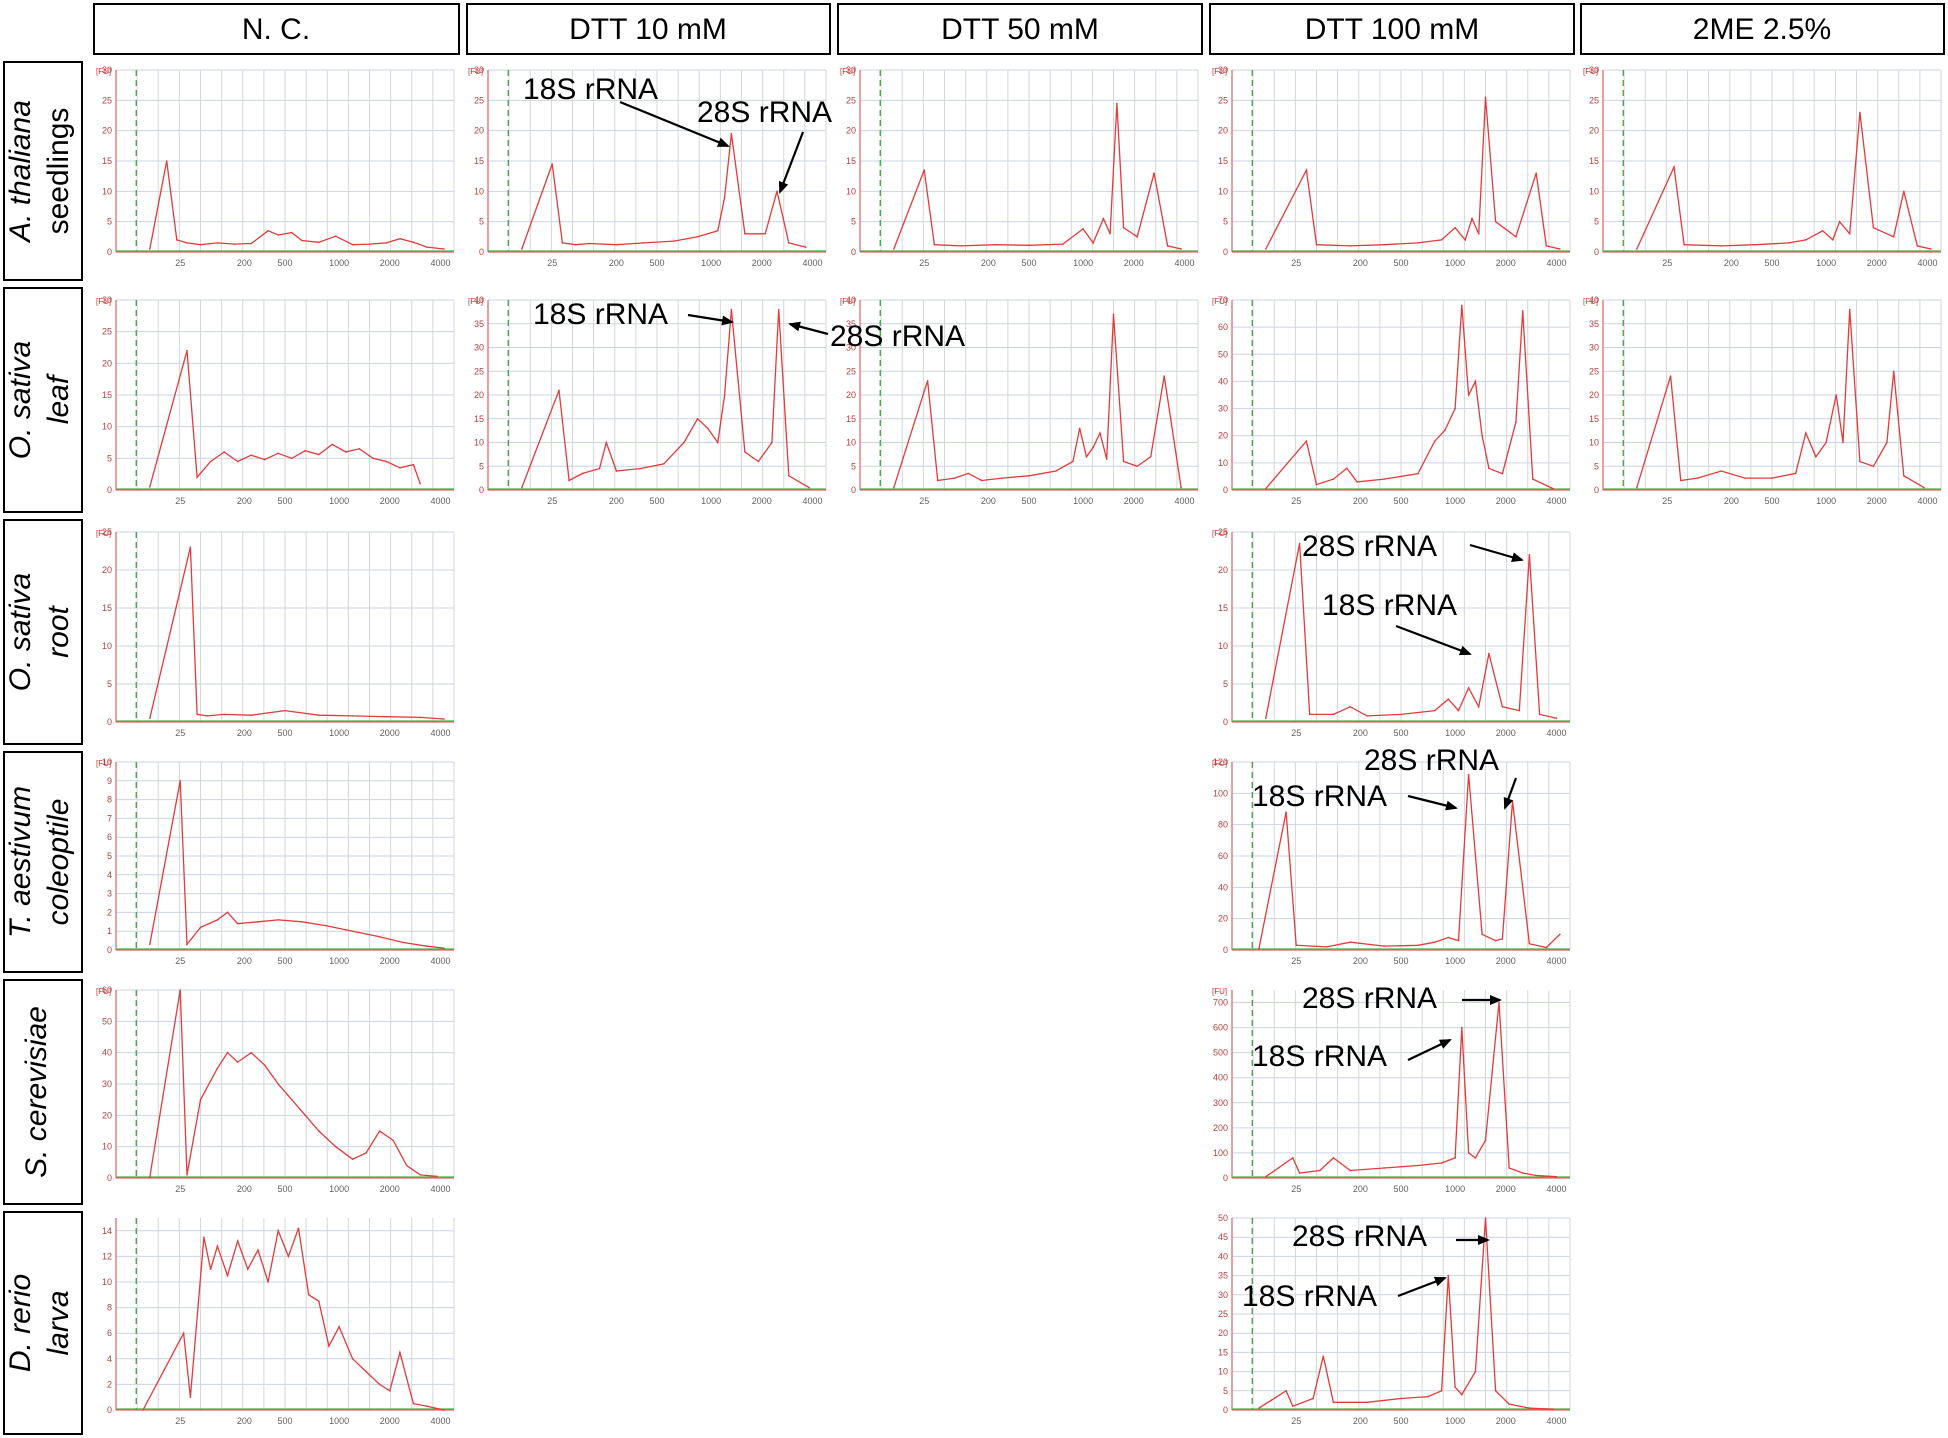 This screenshot has height=1438, width=1948. What do you see at coordinates (276, 29) in the screenshot?
I see `column-header-box-nc` at bounding box center [276, 29].